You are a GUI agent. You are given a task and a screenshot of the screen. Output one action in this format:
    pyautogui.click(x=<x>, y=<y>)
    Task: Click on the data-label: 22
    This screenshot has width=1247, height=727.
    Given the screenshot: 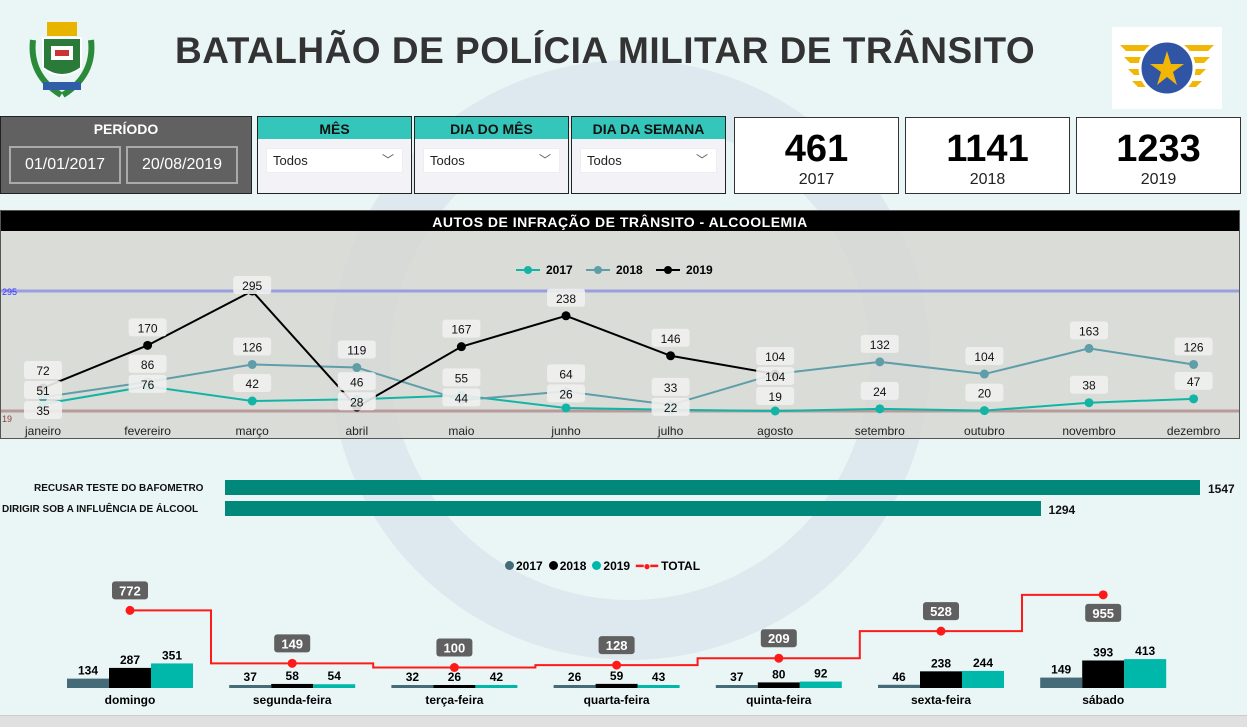 What is the action you would take?
    pyautogui.click(x=671, y=408)
    